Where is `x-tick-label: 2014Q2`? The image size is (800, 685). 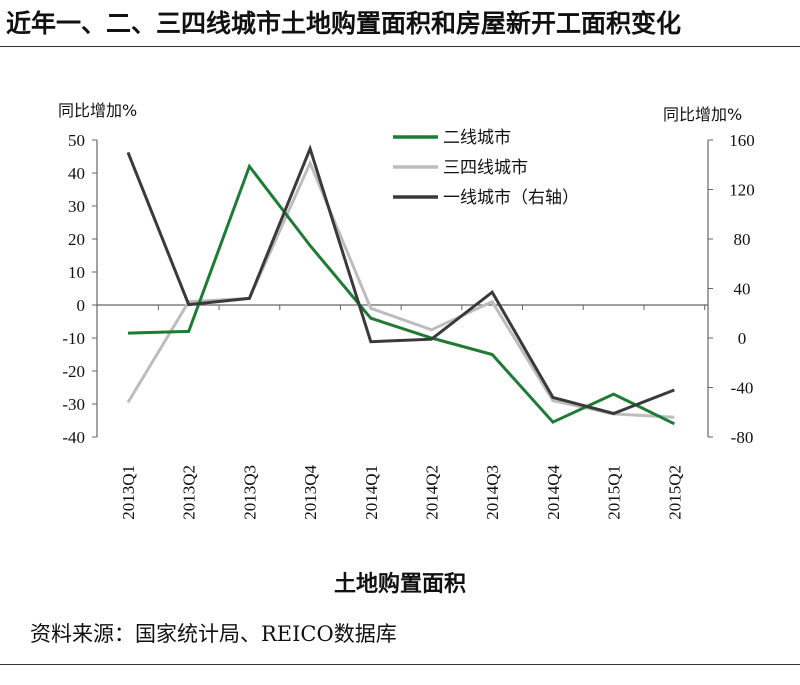
x-tick-label: 2014Q2 is located at coordinates (432, 492).